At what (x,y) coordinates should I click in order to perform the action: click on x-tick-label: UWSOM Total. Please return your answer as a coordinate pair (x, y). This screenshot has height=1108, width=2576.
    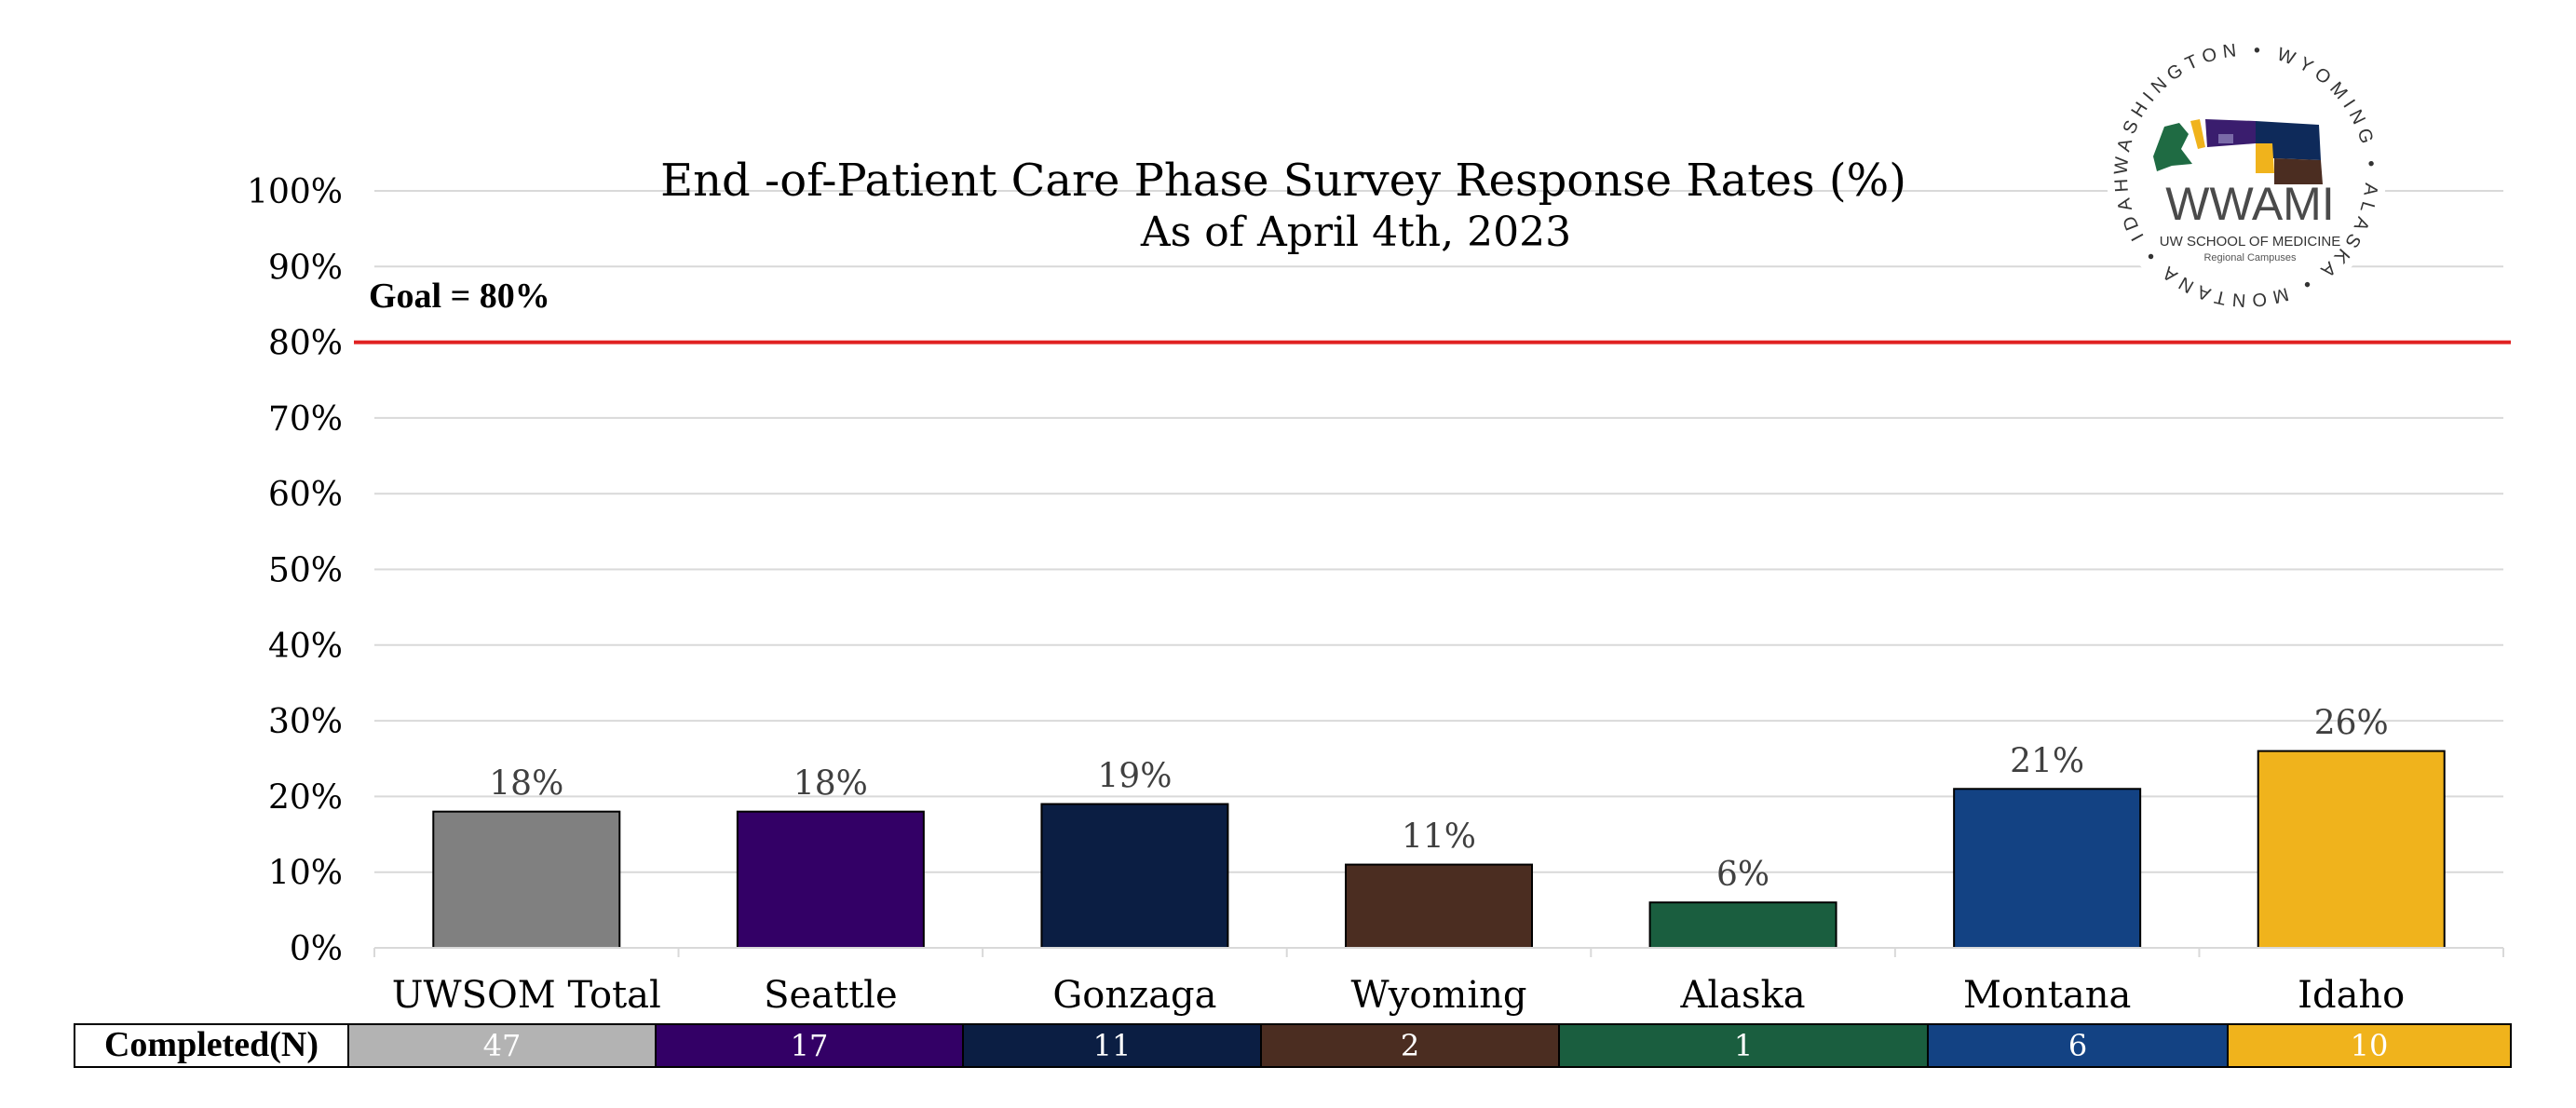
    Looking at the image, I should click on (526, 995).